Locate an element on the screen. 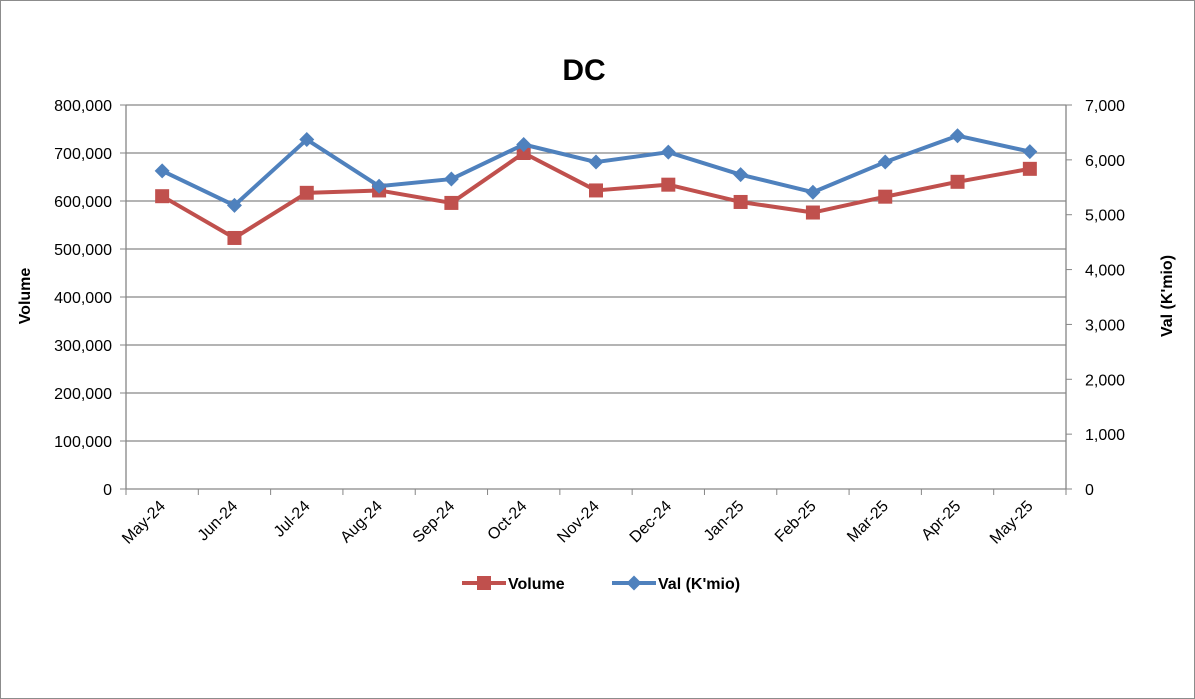 This screenshot has width=1195, height=699. x-tick-label: Jan-25 is located at coordinates (724, 521).